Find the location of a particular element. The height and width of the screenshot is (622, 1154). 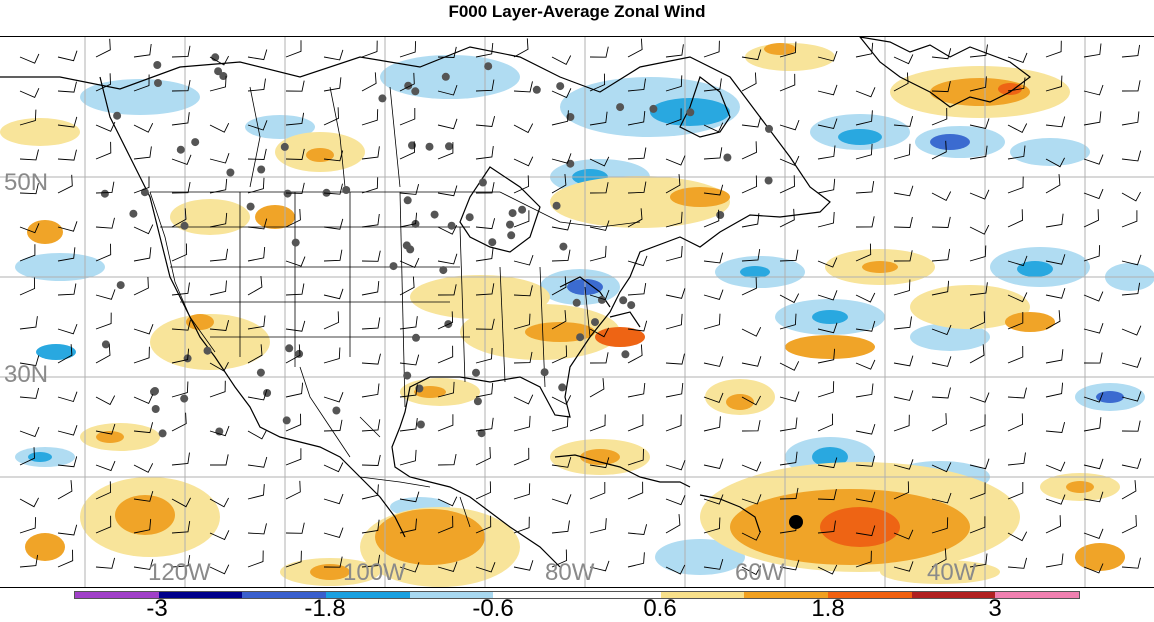

lon-label-100w: 100W is located at coordinates (374, 572).